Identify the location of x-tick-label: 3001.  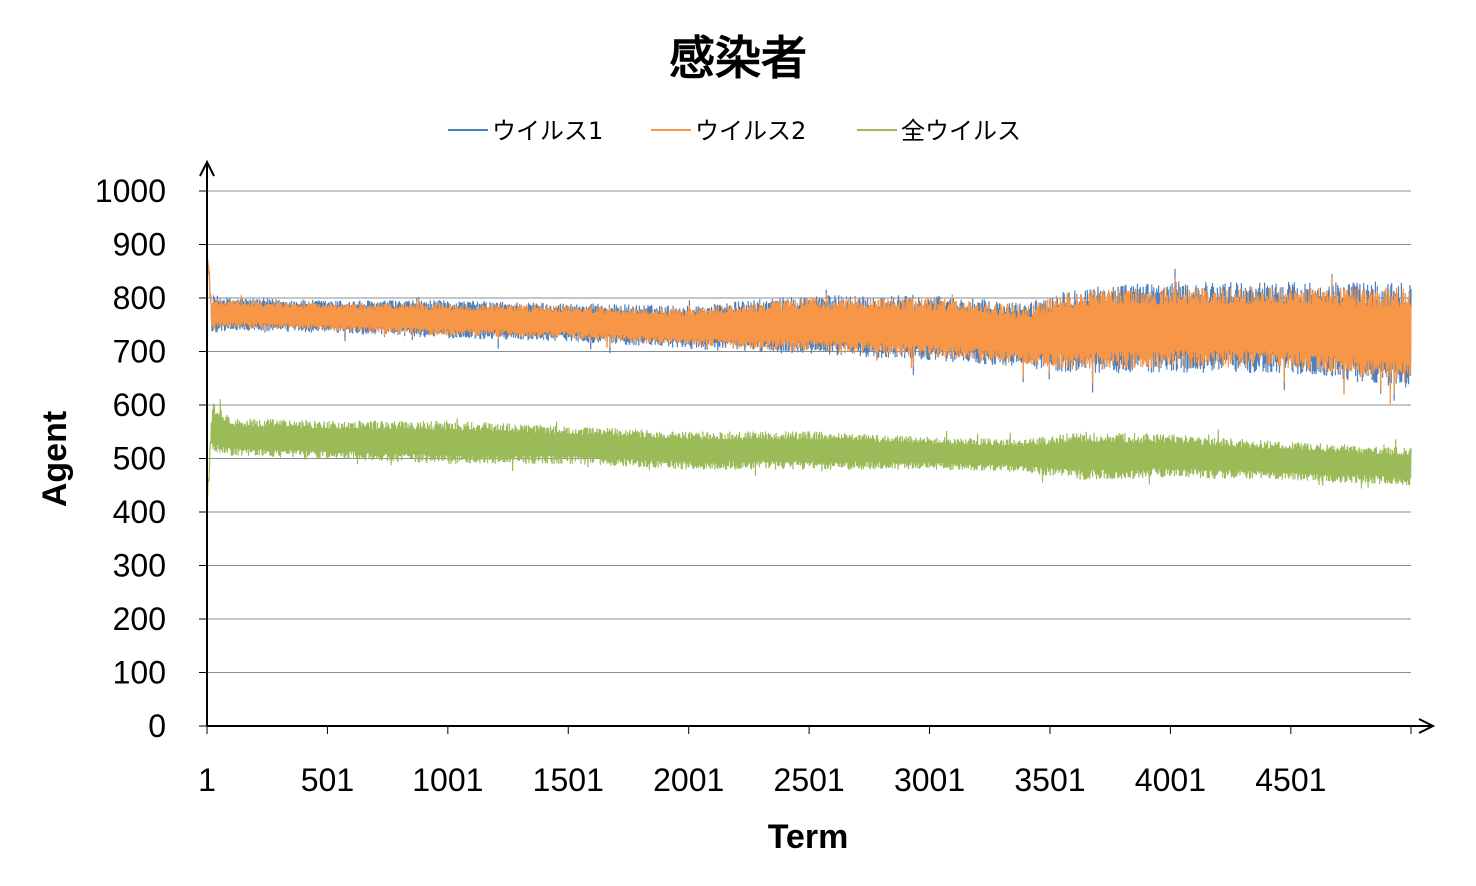
(929, 780).